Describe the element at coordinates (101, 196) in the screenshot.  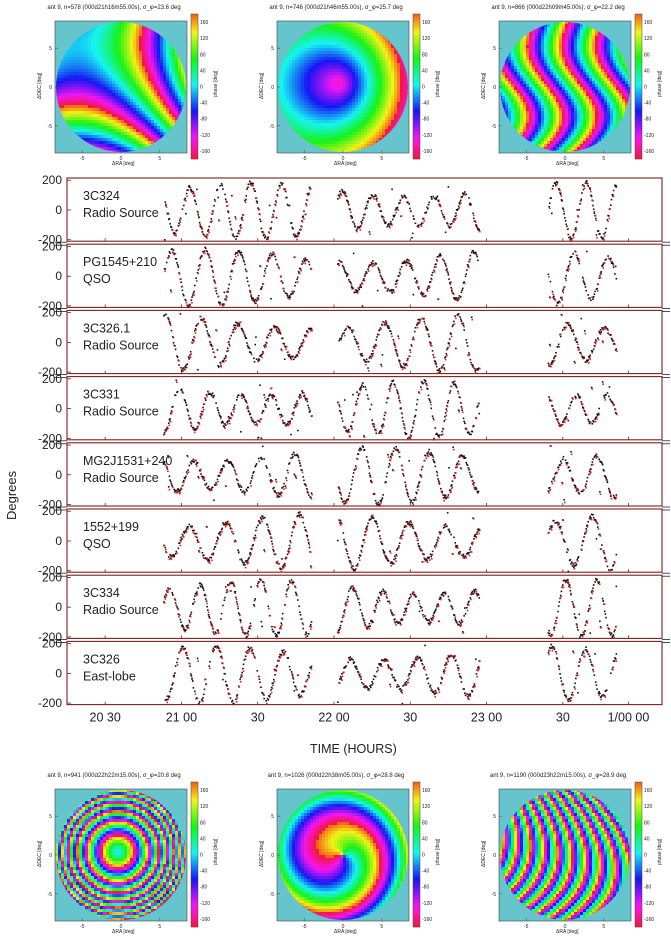
I see `source-name-label: 3C324` at that location.